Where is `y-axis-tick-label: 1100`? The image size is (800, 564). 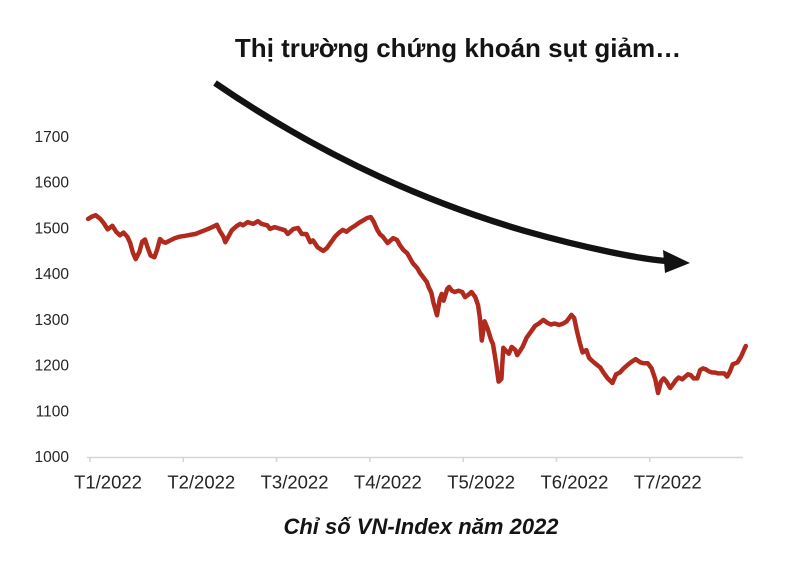
y-axis-tick-label: 1100 is located at coordinates (53, 411).